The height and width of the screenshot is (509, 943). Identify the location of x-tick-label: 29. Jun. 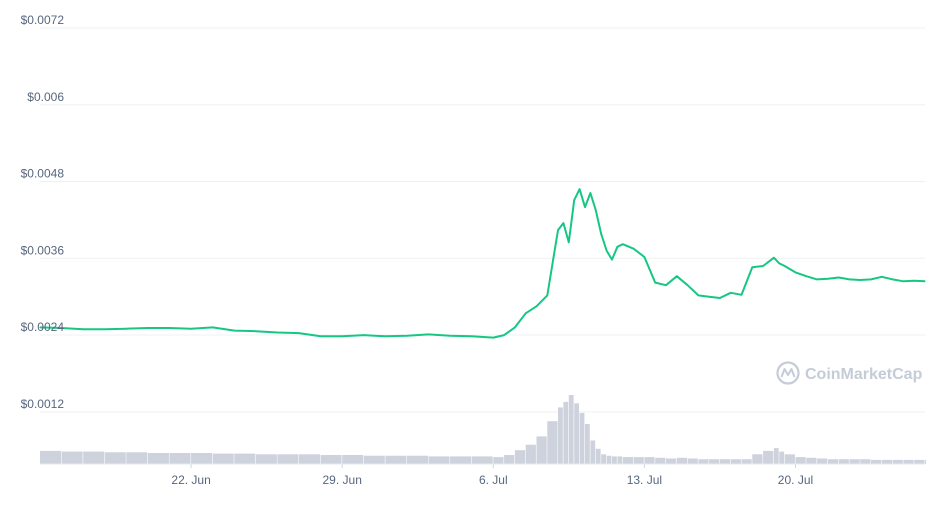
(342, 480).